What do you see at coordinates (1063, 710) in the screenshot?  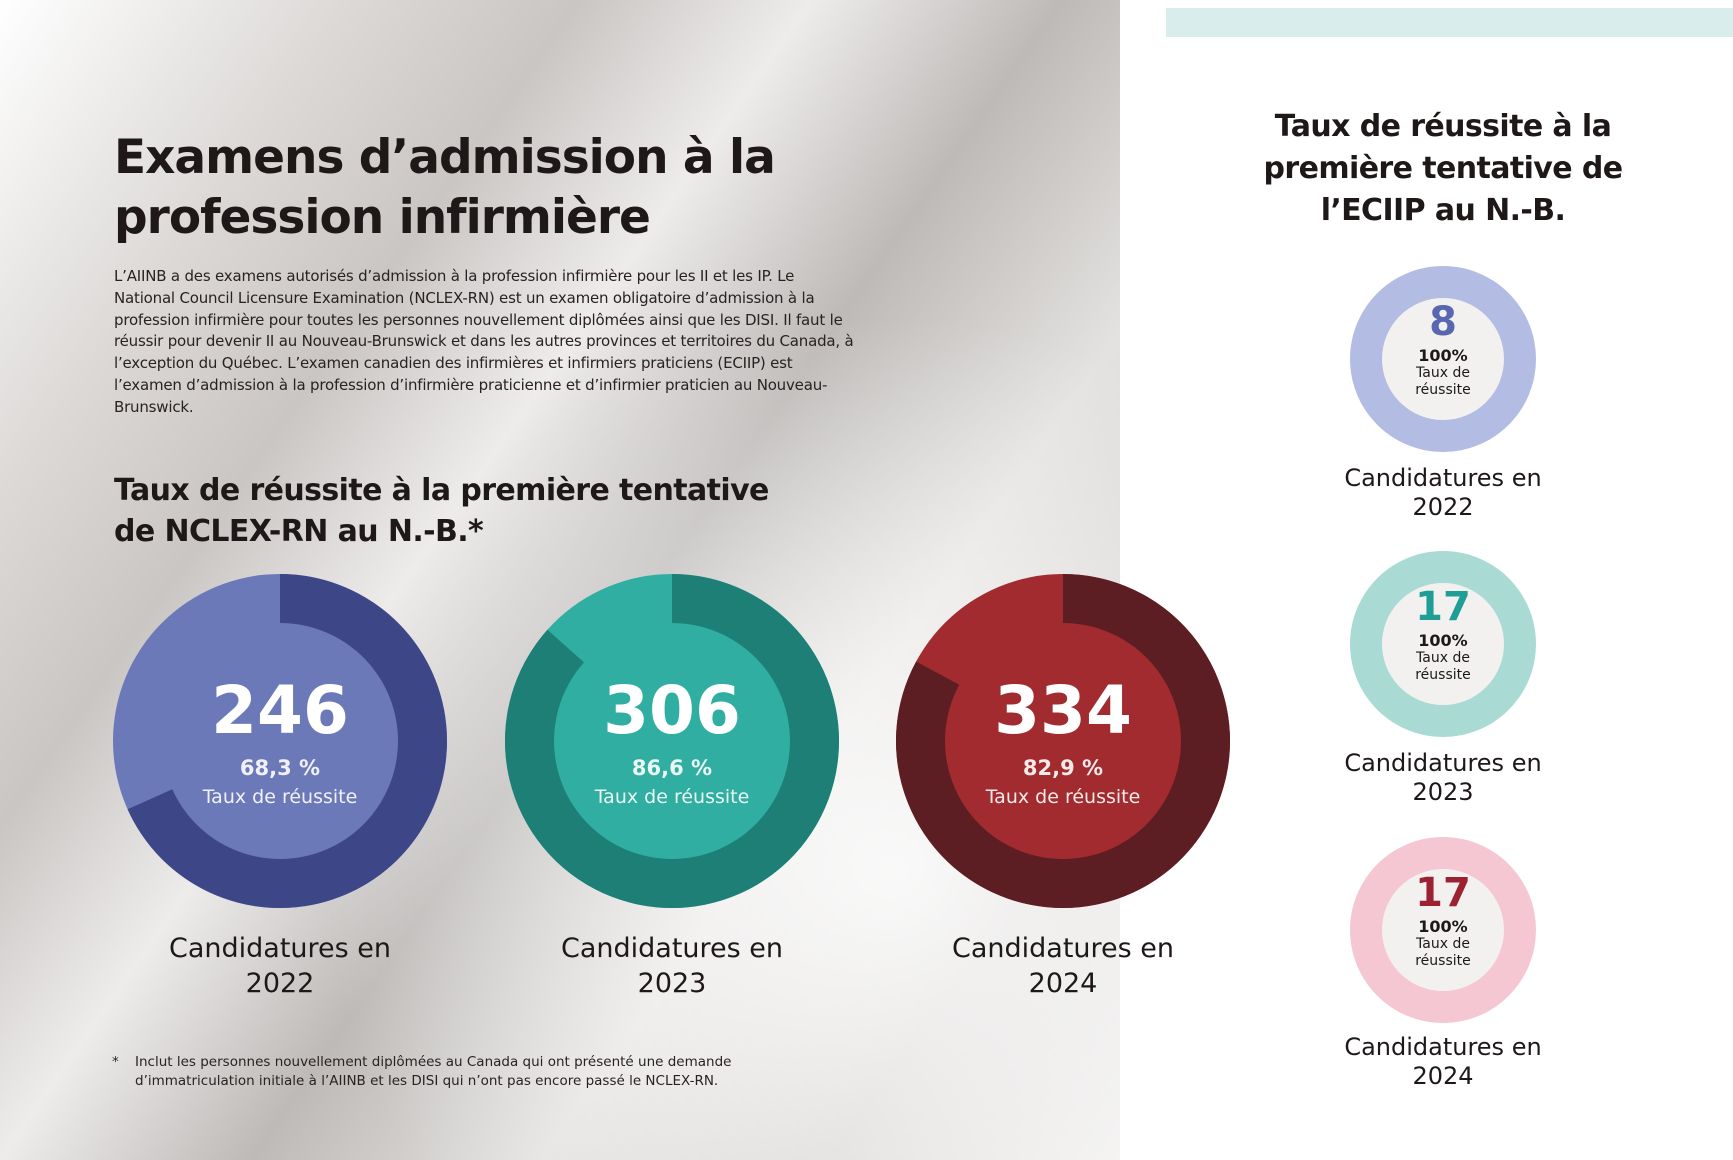 I see `candidate-count: 334` at bounding box center [1063, 710].